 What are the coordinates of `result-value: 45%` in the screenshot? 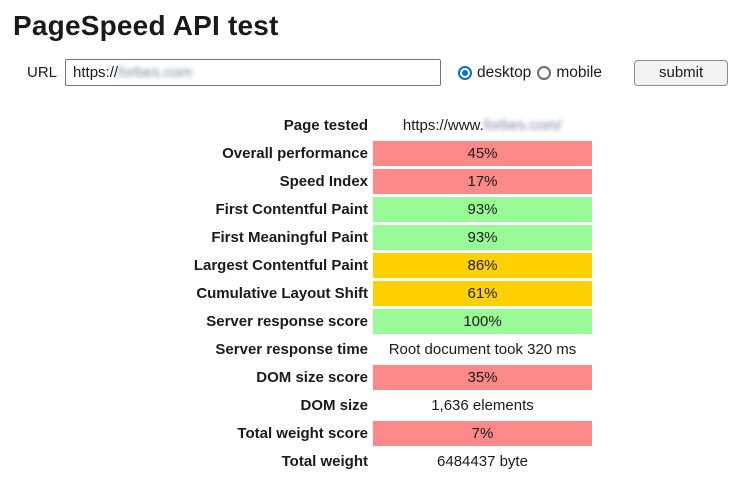 It's located at (482, 153).